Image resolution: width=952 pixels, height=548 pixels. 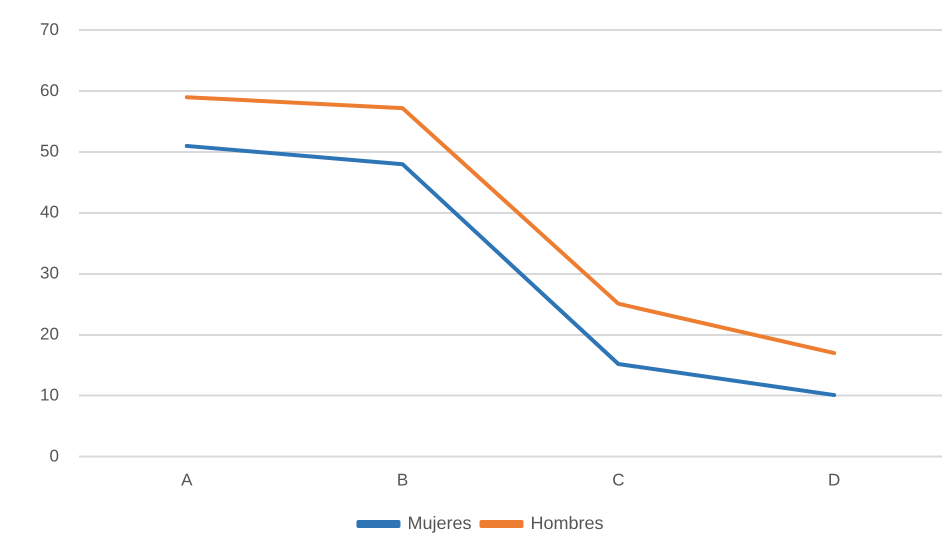 What do you see at coordinates (49, 29) in the screenshot?
I see `y-tick-label: 70` at bounding box center [49, 29].